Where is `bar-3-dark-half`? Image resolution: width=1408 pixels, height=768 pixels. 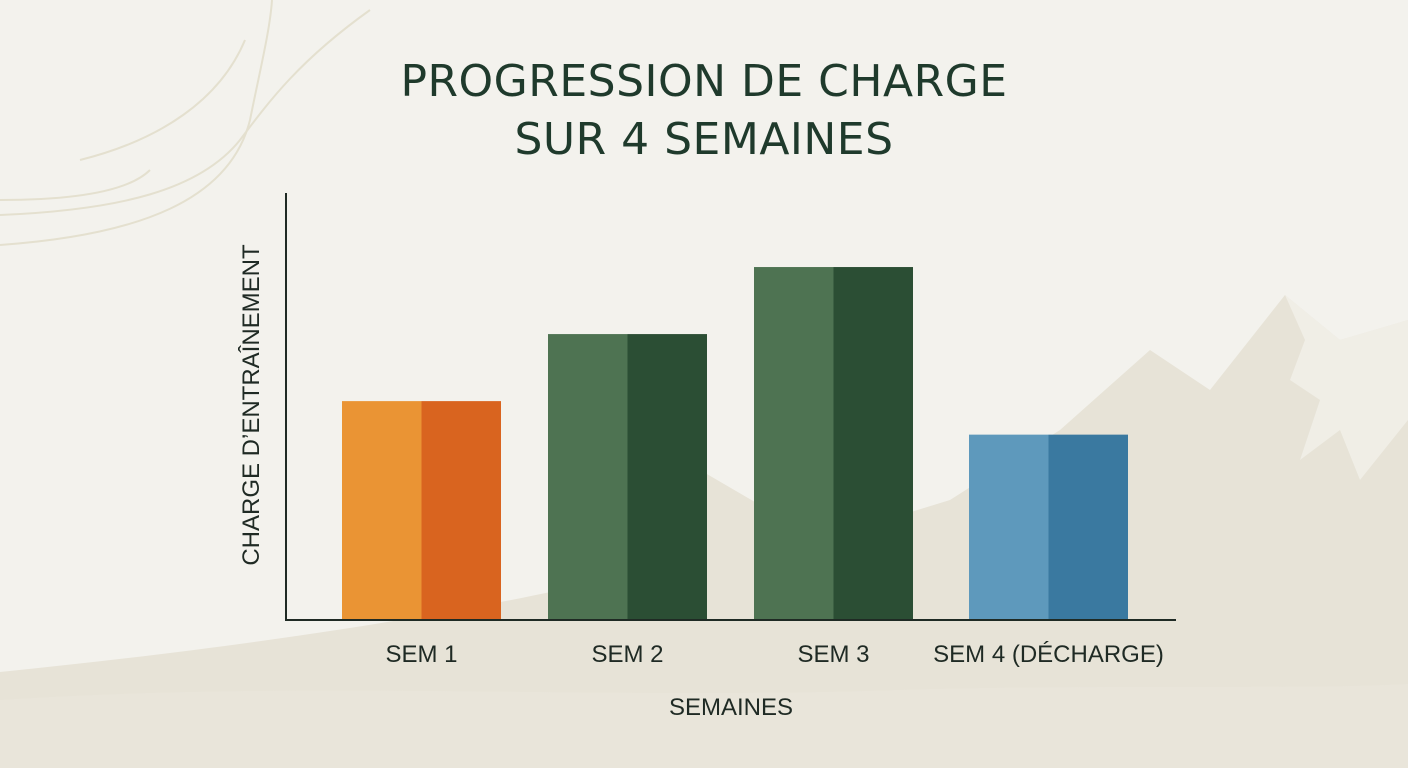
bar-3-dark-half is located at coordinates (873, 443).